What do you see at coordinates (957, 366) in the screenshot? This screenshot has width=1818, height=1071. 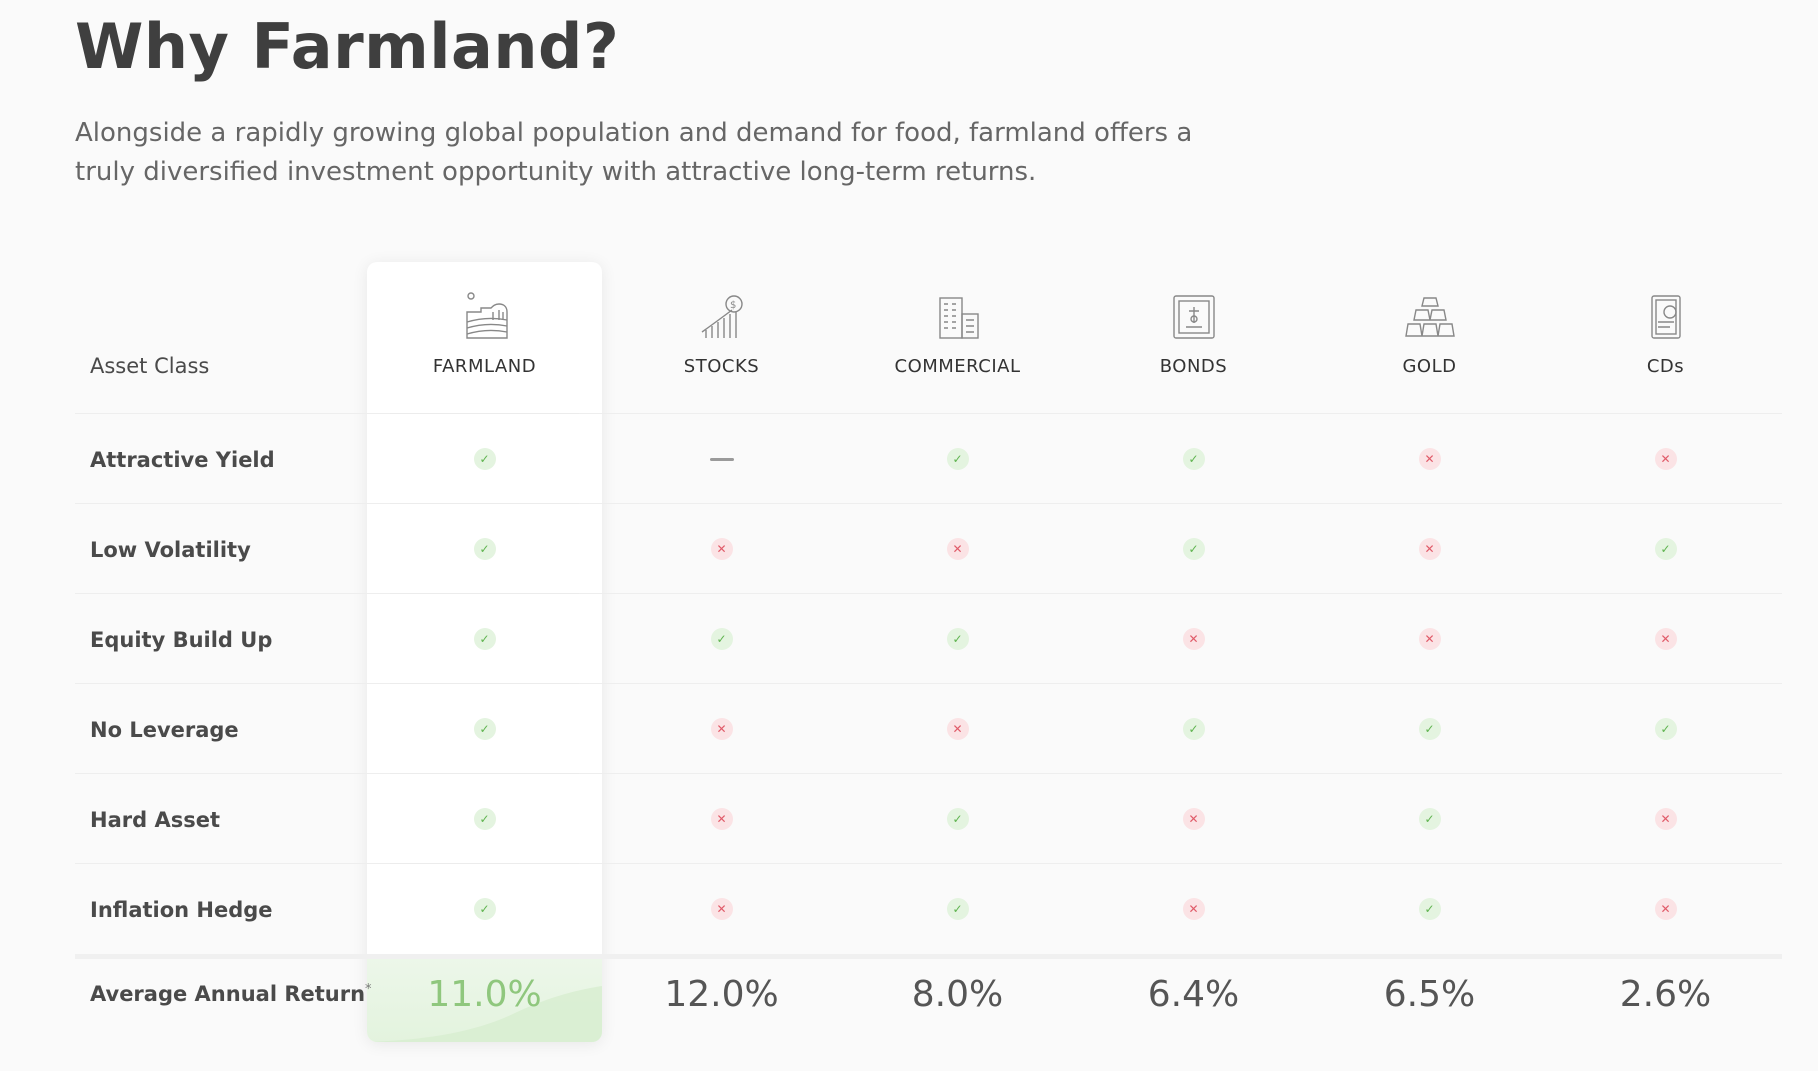 I see `column-name: COMMERCIAL` at bounding box center [957, 366].